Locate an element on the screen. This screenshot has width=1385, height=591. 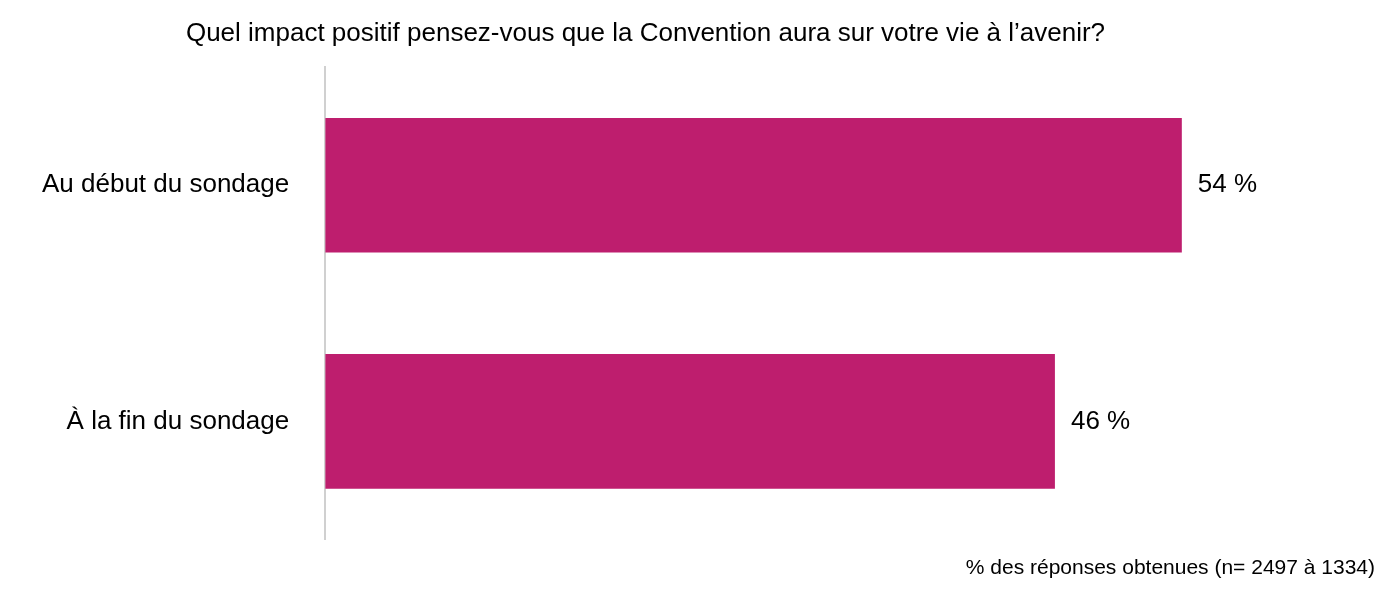
y-tick-label: À la fin du sondage is located at coordinates (178, 419).